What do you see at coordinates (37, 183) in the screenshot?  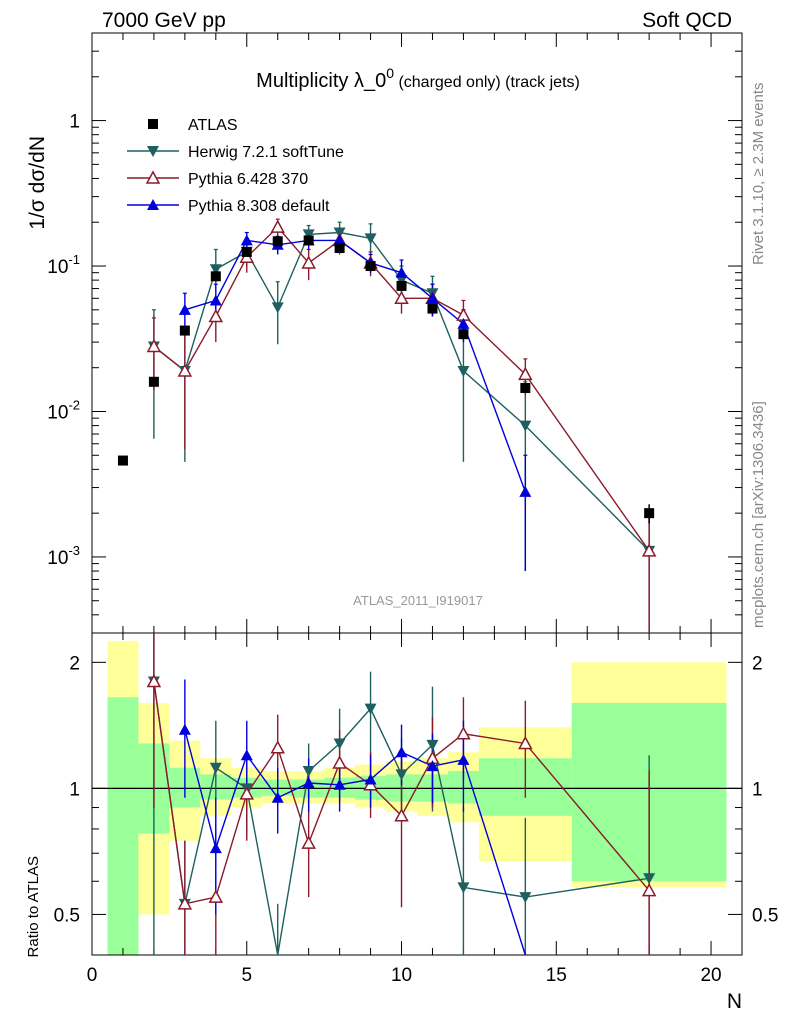 I see `y-axis-label: 1/σ dσ/dN` at bounding box center [37, 183].